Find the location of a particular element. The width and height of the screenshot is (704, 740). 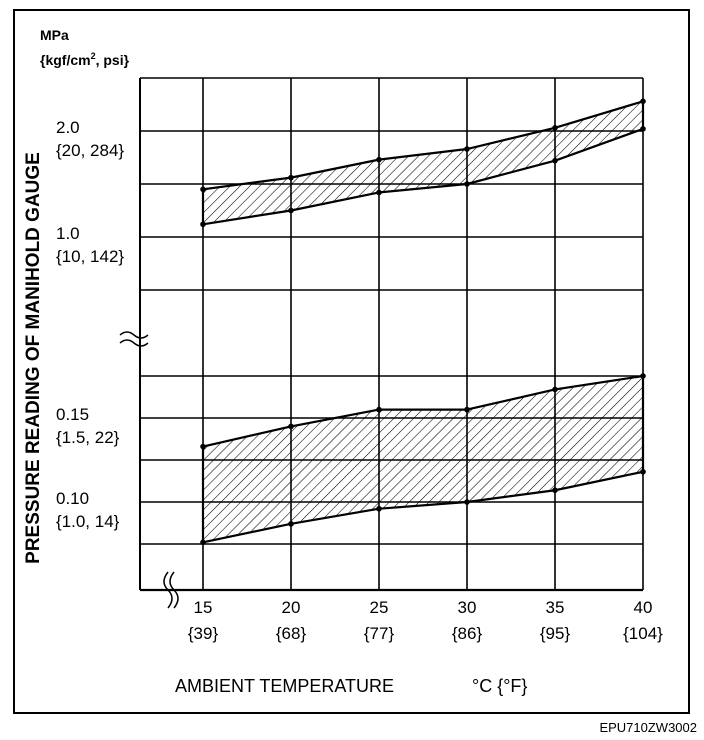

x-tick-label-f: {39} is located at coordinates (203, 633).